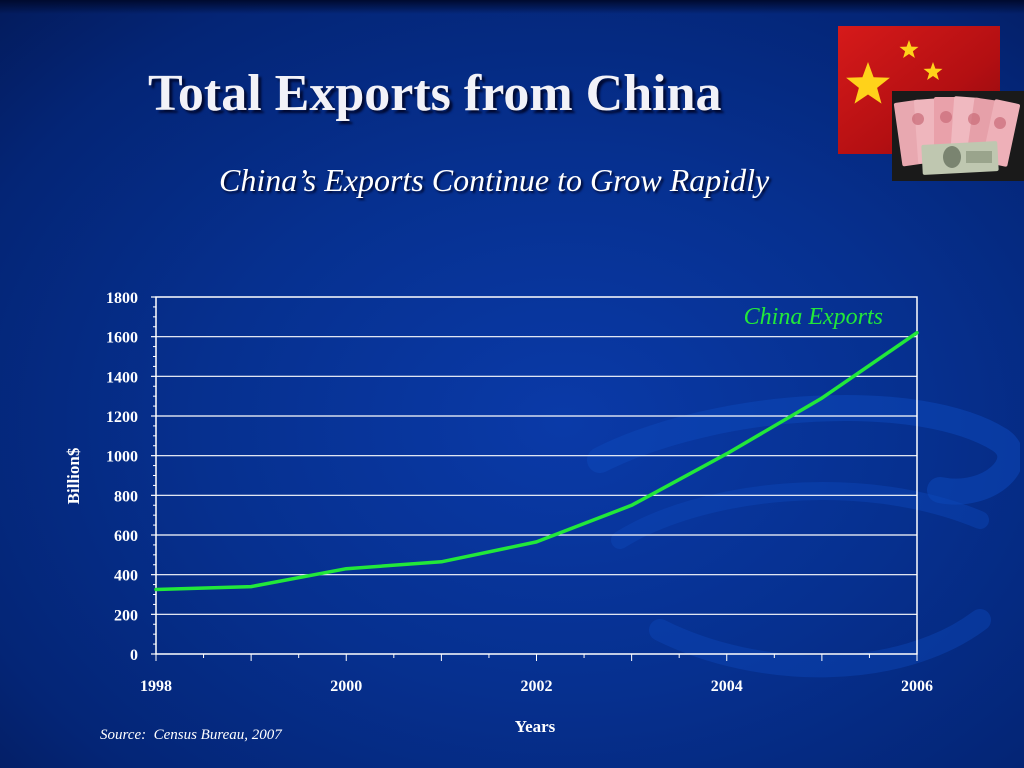 This screenshot has height=768, width=1024. I want to click on x-tick-label: 2000, so click(346, 686).